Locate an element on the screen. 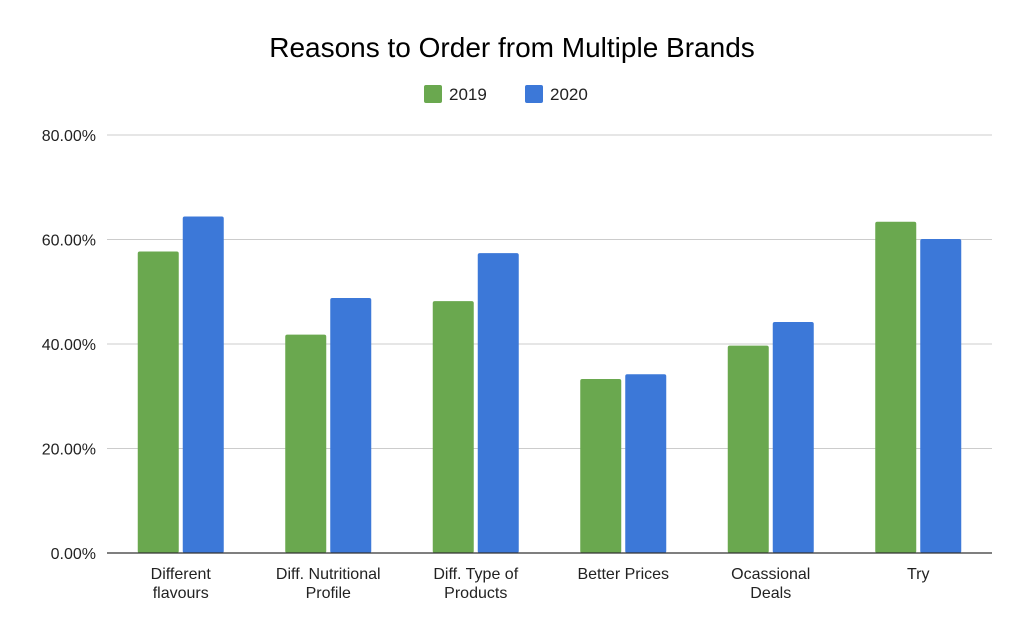 Image resolution: width=1024 pixels, height=633 pixels. y-tick-label: 40.00% is located at coordinates (69, 345).